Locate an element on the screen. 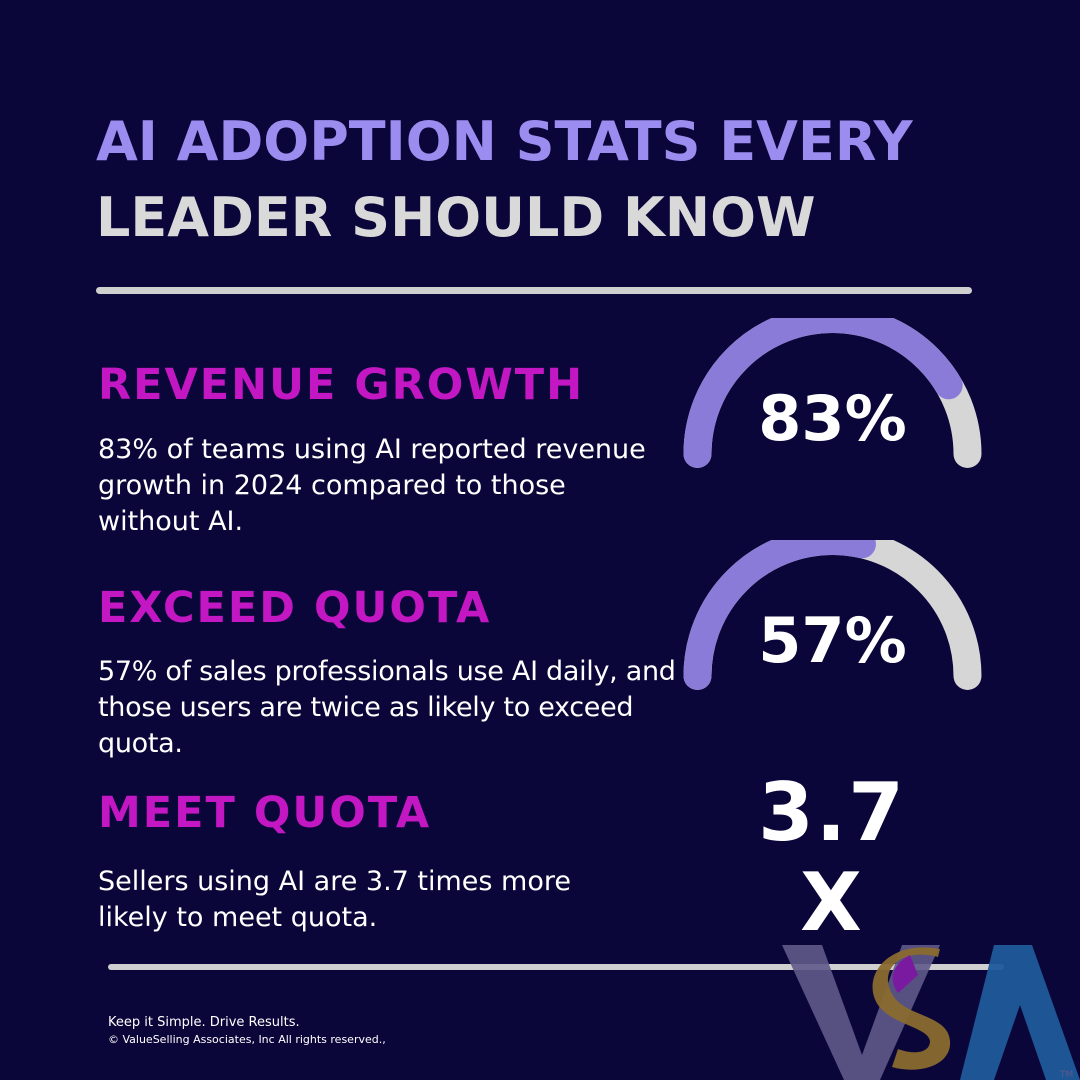  vsa-logo: TM is located at coordinates (931, 1012).